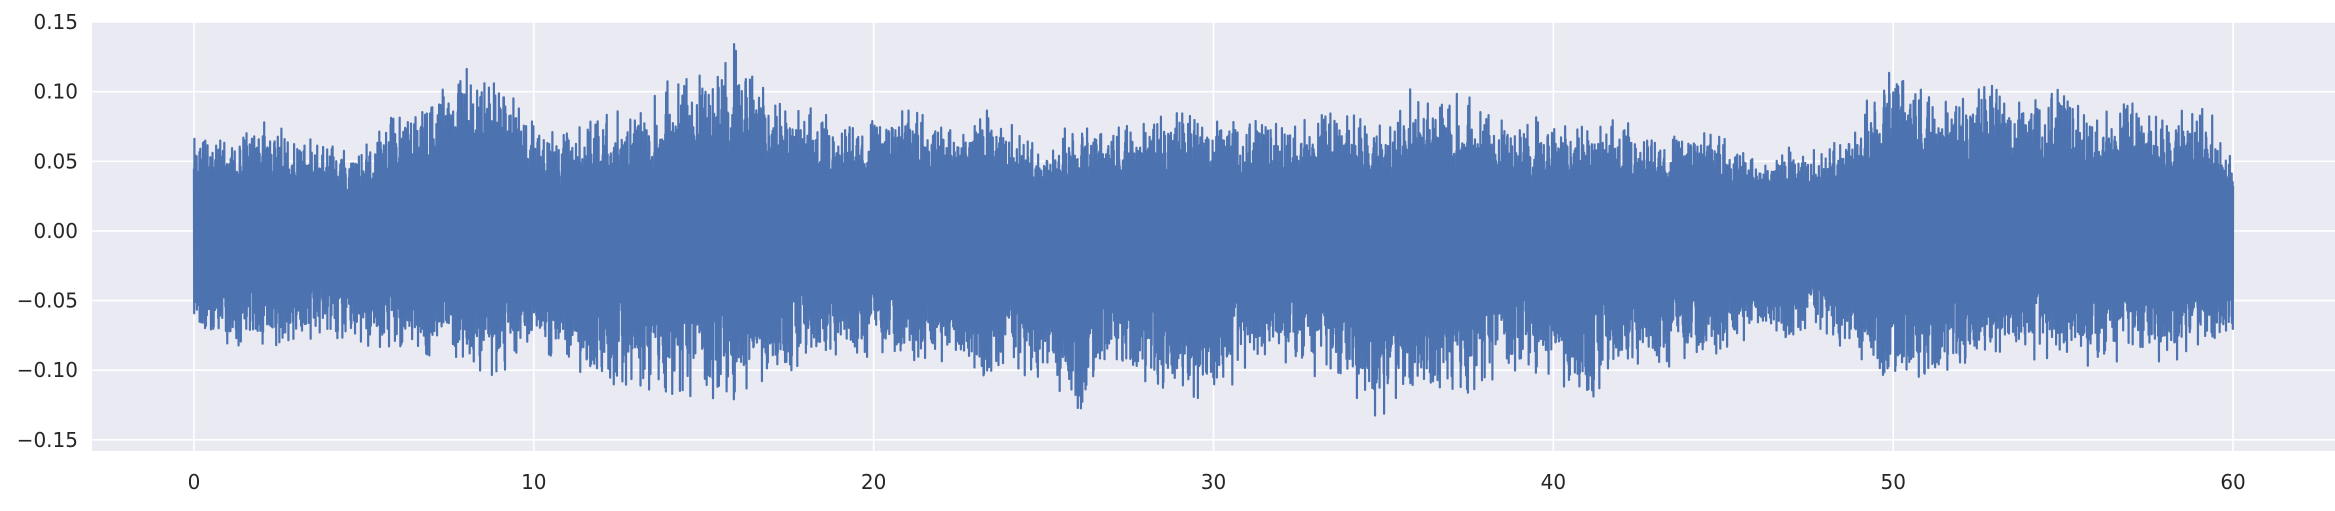  I want to click on x-tick-label: 10, so click(533, 482).